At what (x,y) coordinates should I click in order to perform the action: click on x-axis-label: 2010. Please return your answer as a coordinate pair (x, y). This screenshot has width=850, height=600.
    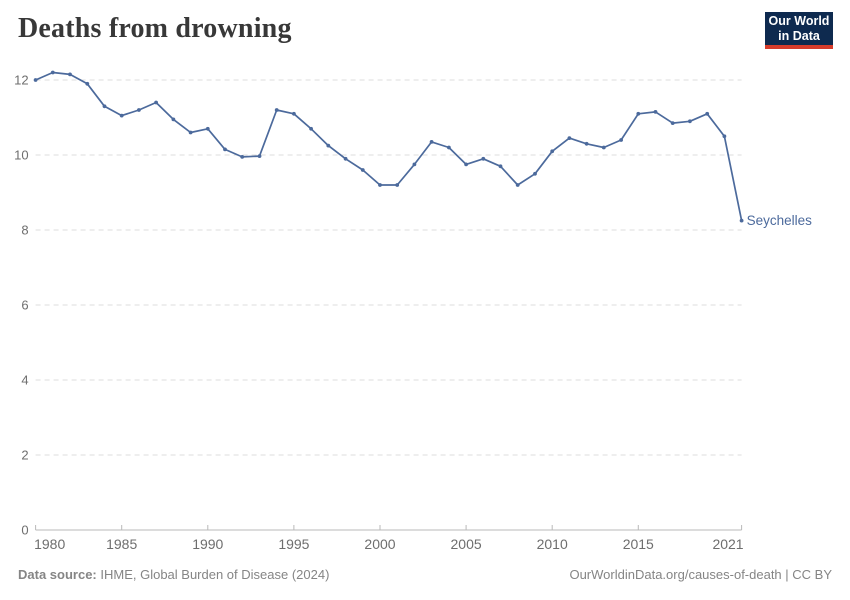
    Looking at the image, I should click on (552, 544).